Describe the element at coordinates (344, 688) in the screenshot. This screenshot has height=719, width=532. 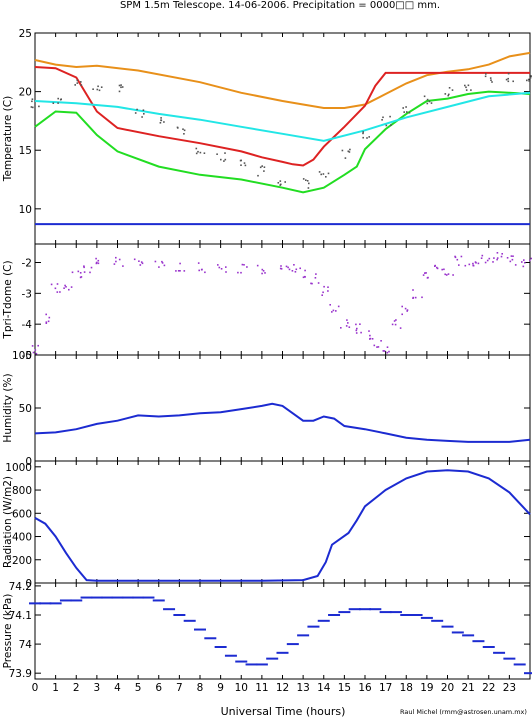
I see `x-tick-label: 15` at that location.